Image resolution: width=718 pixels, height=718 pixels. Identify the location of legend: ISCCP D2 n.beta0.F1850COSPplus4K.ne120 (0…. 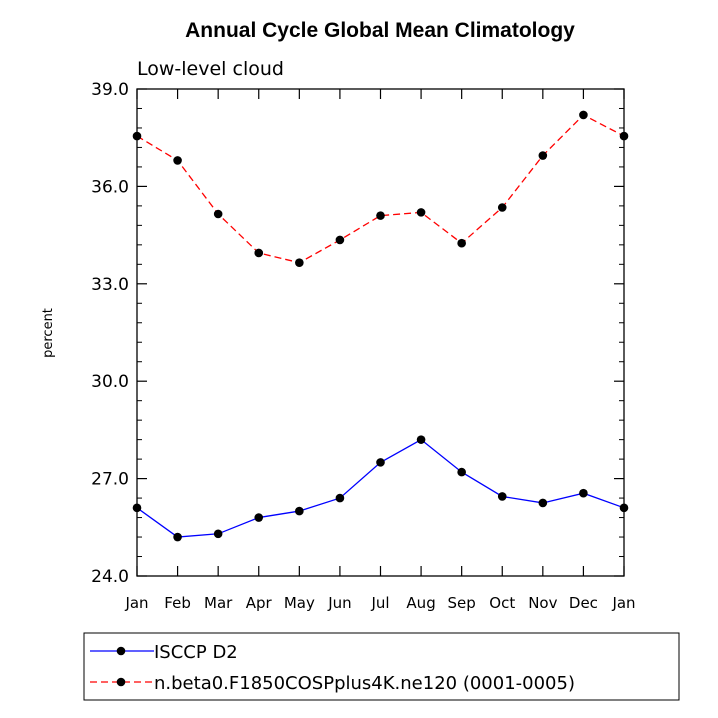
(381, 666).